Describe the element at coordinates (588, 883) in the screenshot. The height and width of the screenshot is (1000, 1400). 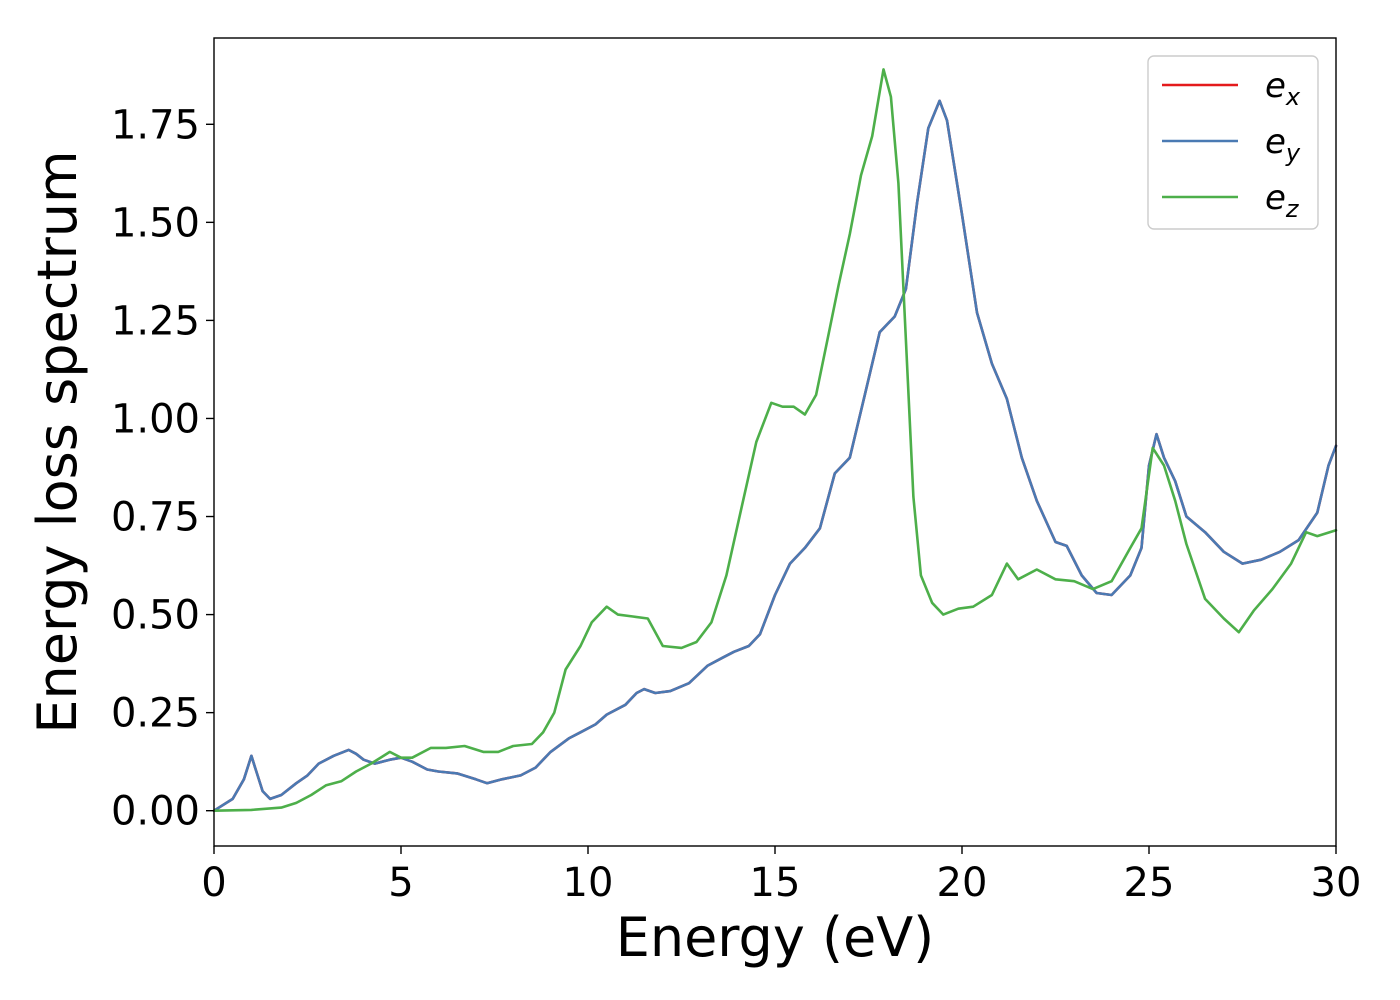
I see `x-tick-label: 10` at that location.